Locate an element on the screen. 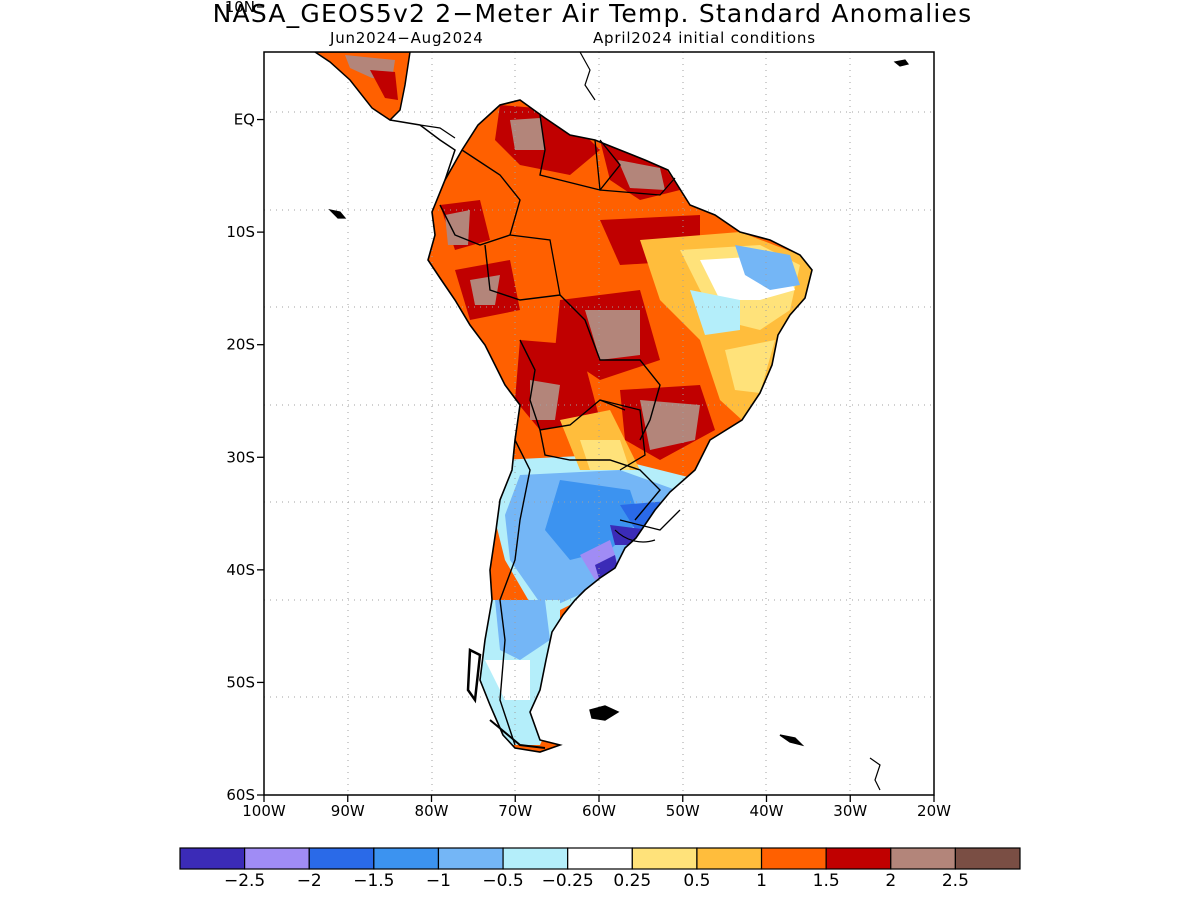 This screenshot has width=1200, height=900. initial-conditions: April2024 initial conditions is located at coordinates (704, 38).